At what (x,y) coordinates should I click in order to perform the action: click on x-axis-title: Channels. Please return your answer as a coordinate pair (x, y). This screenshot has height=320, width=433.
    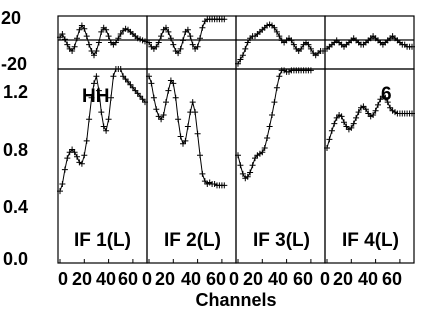
    Looking at the image, I should click on (235, 300).